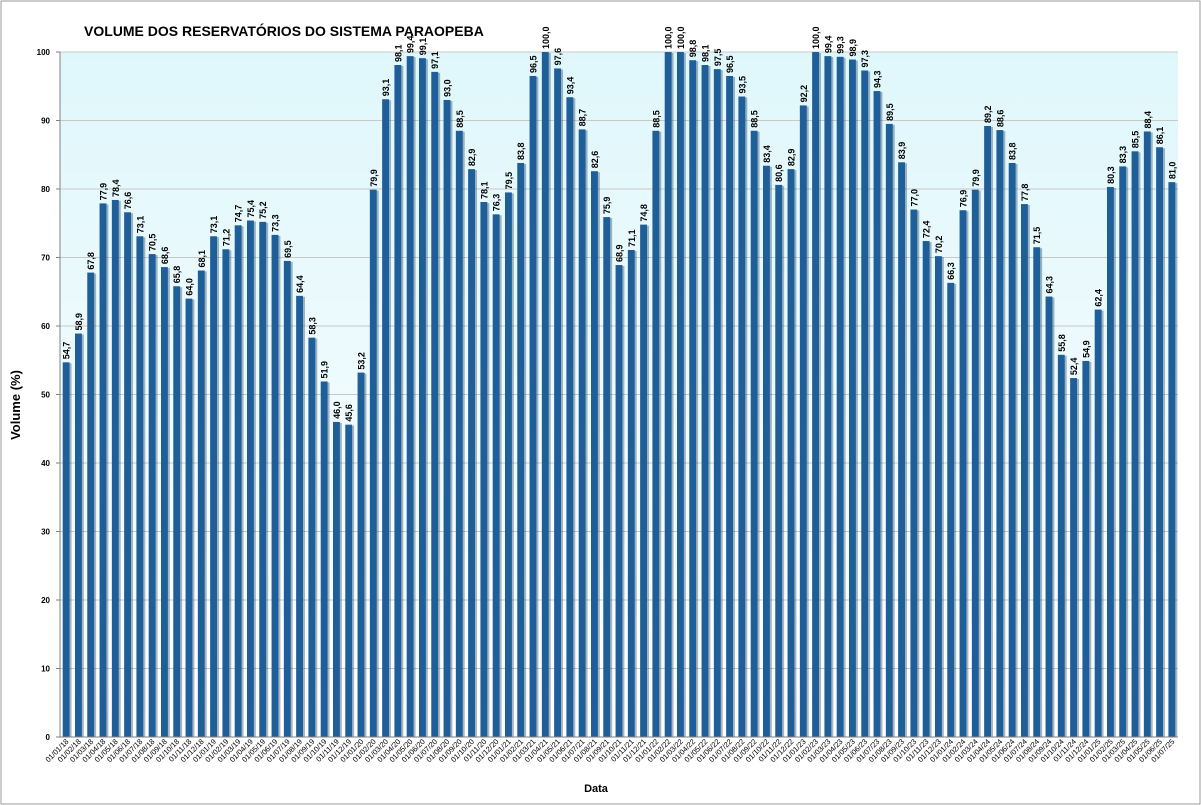 This screenshot has height=805, width=1201. Describe the element at coordinates (1074, 367) in the screenshot. I see `data-label: 52,4` at that location.